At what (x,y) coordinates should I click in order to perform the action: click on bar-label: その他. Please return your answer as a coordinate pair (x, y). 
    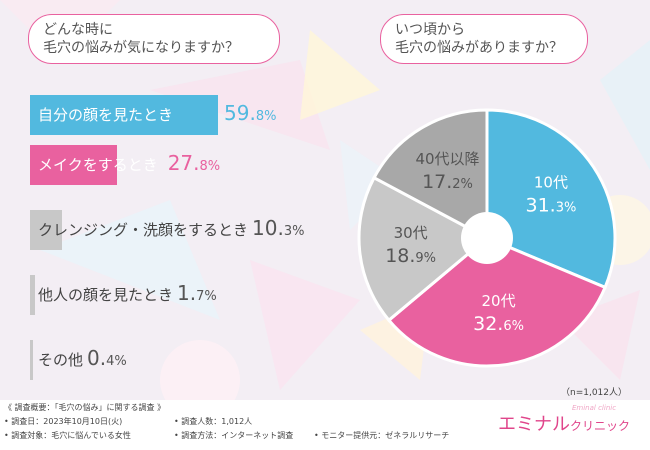
    Looking at the image, I should click on (61, 360).